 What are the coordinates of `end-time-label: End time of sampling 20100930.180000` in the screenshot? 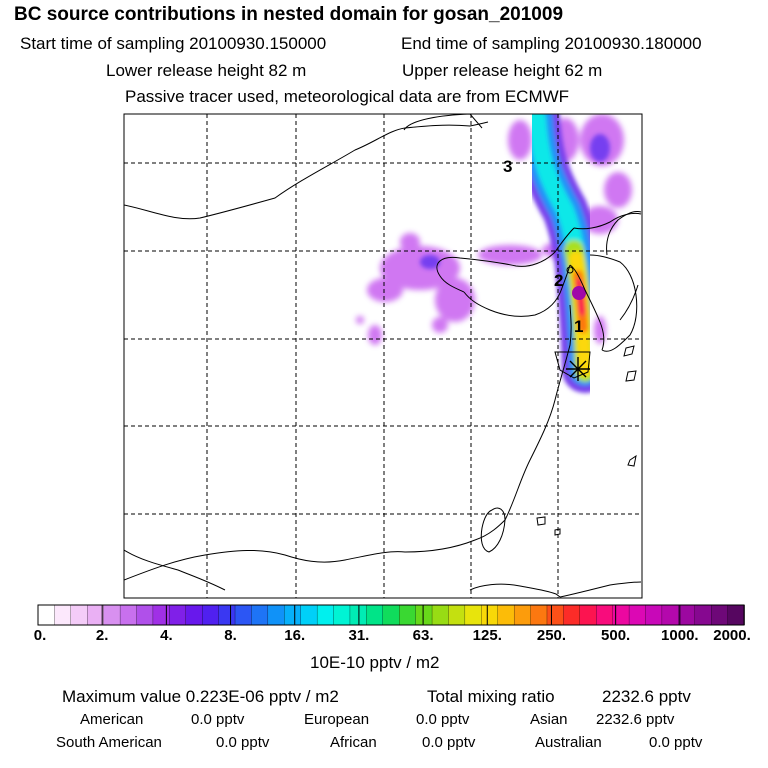 It's located at (551, 43).